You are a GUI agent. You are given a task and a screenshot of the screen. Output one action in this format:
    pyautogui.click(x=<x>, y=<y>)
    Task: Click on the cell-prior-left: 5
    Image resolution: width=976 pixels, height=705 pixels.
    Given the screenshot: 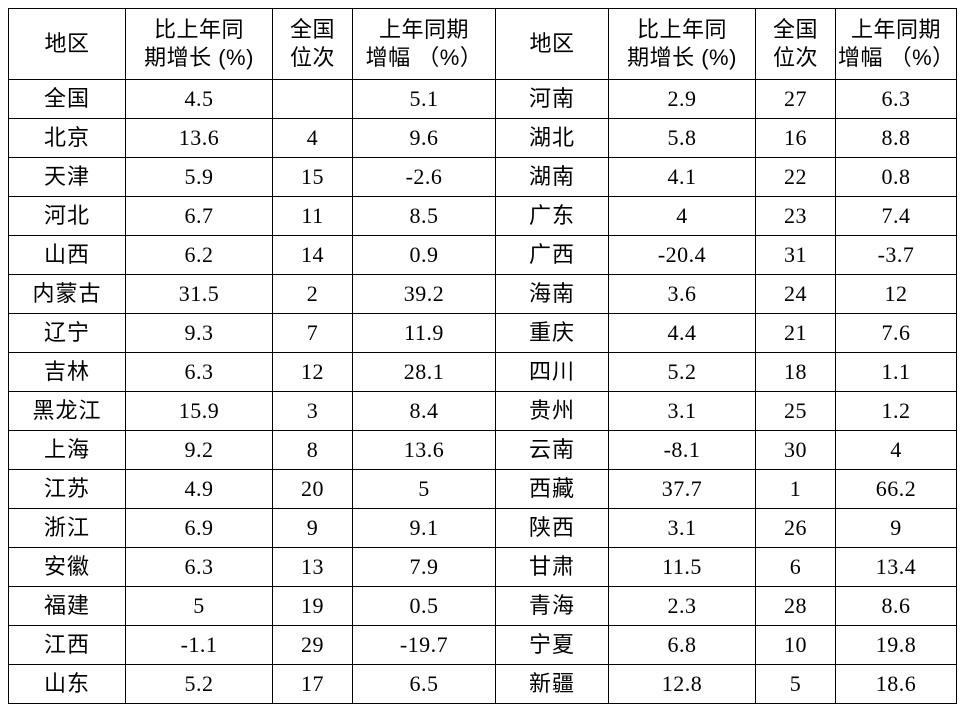 What is the action you would take?
    pyautogui.click(x=424, y=489)
    